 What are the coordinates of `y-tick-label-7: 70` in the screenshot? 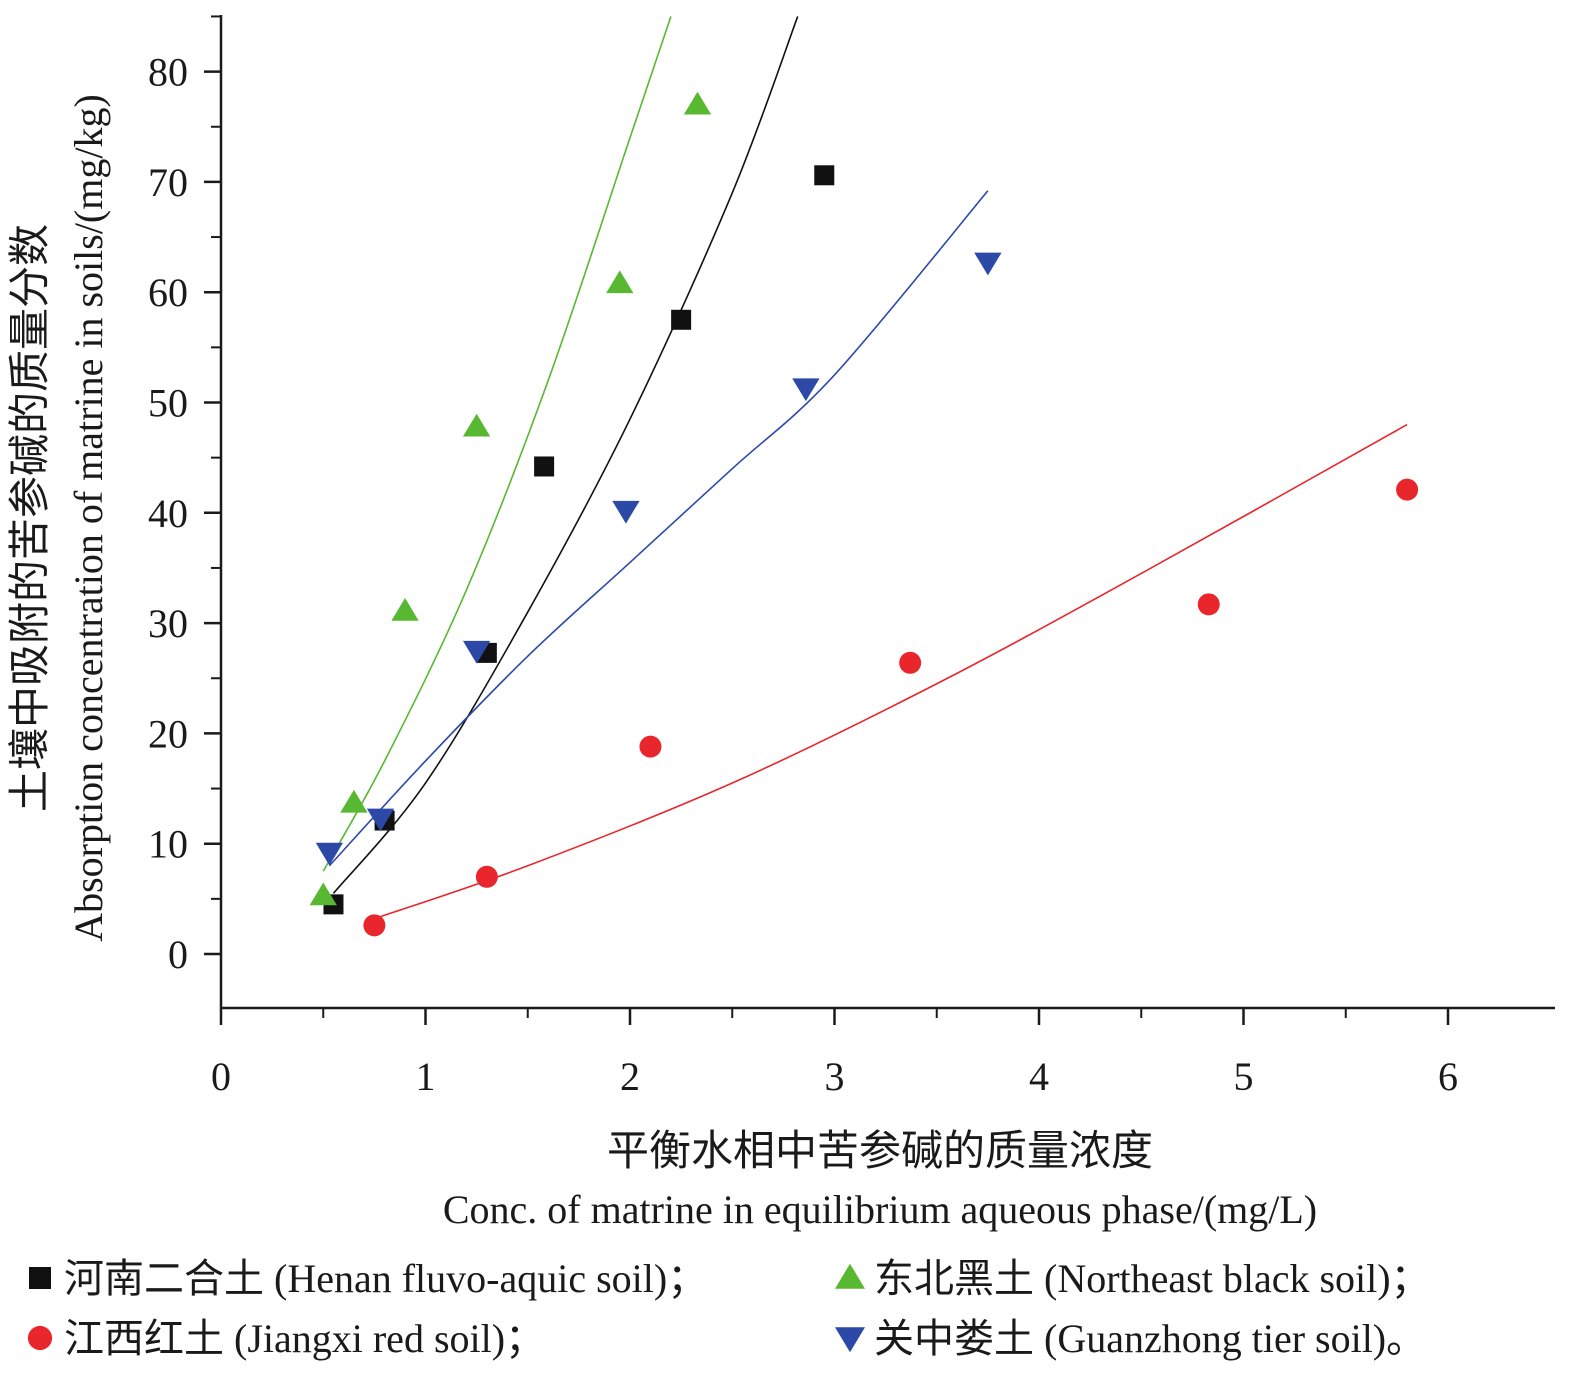 It's located at (168, 182).